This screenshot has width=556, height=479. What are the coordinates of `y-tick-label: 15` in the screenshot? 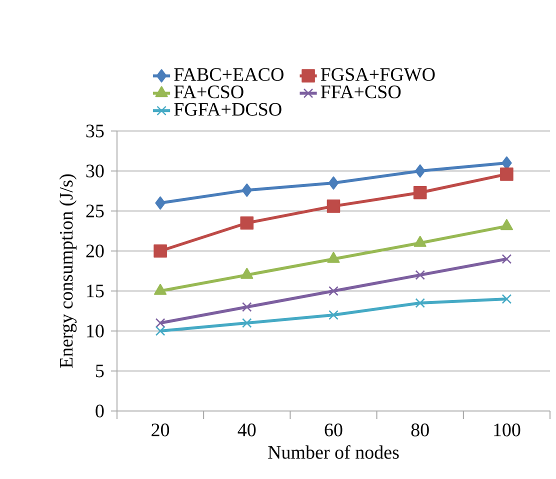 It's located at (95, 291).